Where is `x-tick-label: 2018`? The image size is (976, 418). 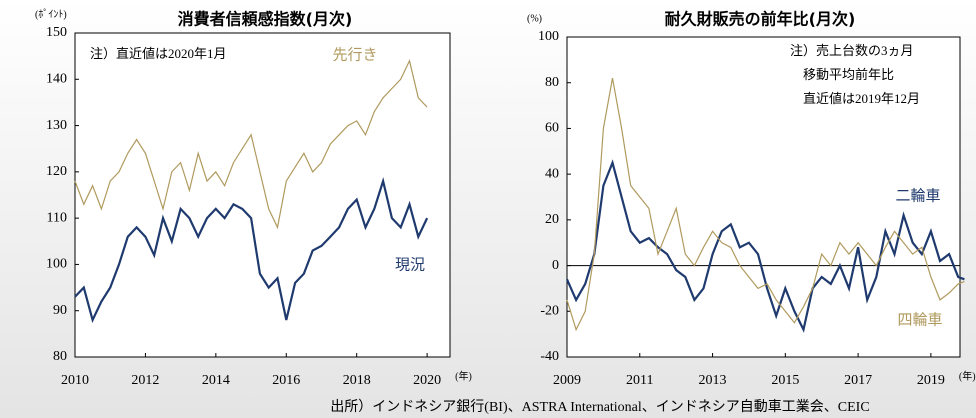 x-tick-label: 2018 is located at coordinates (357, 380).